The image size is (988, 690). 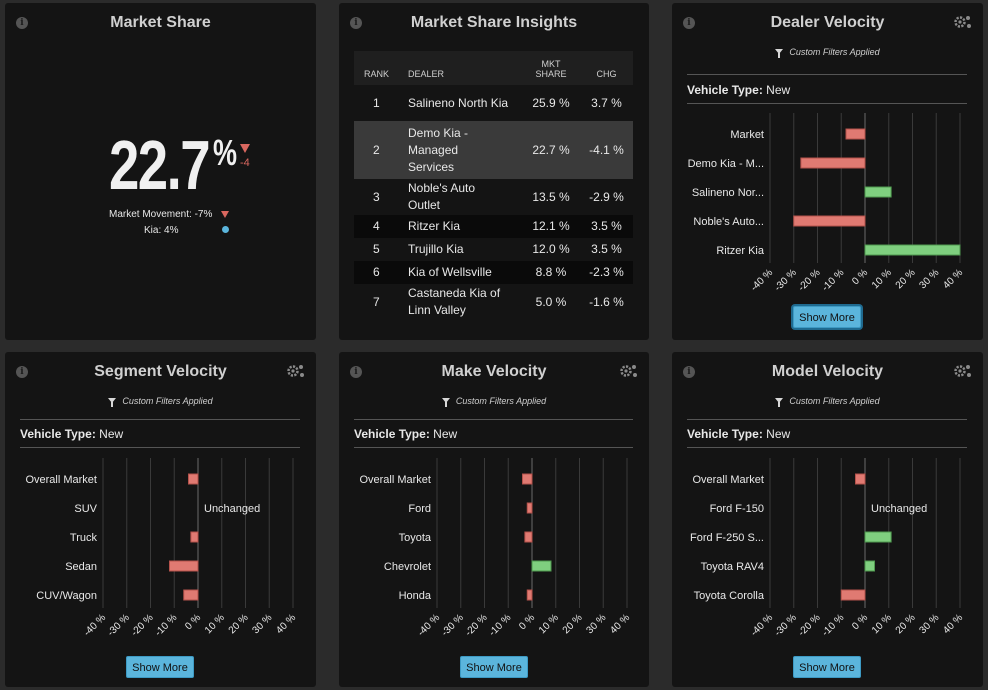 What do you see at coordinates (379, 226) in the screenshot?
I see `rank-cell: 4` at bounding box center [379, 226].